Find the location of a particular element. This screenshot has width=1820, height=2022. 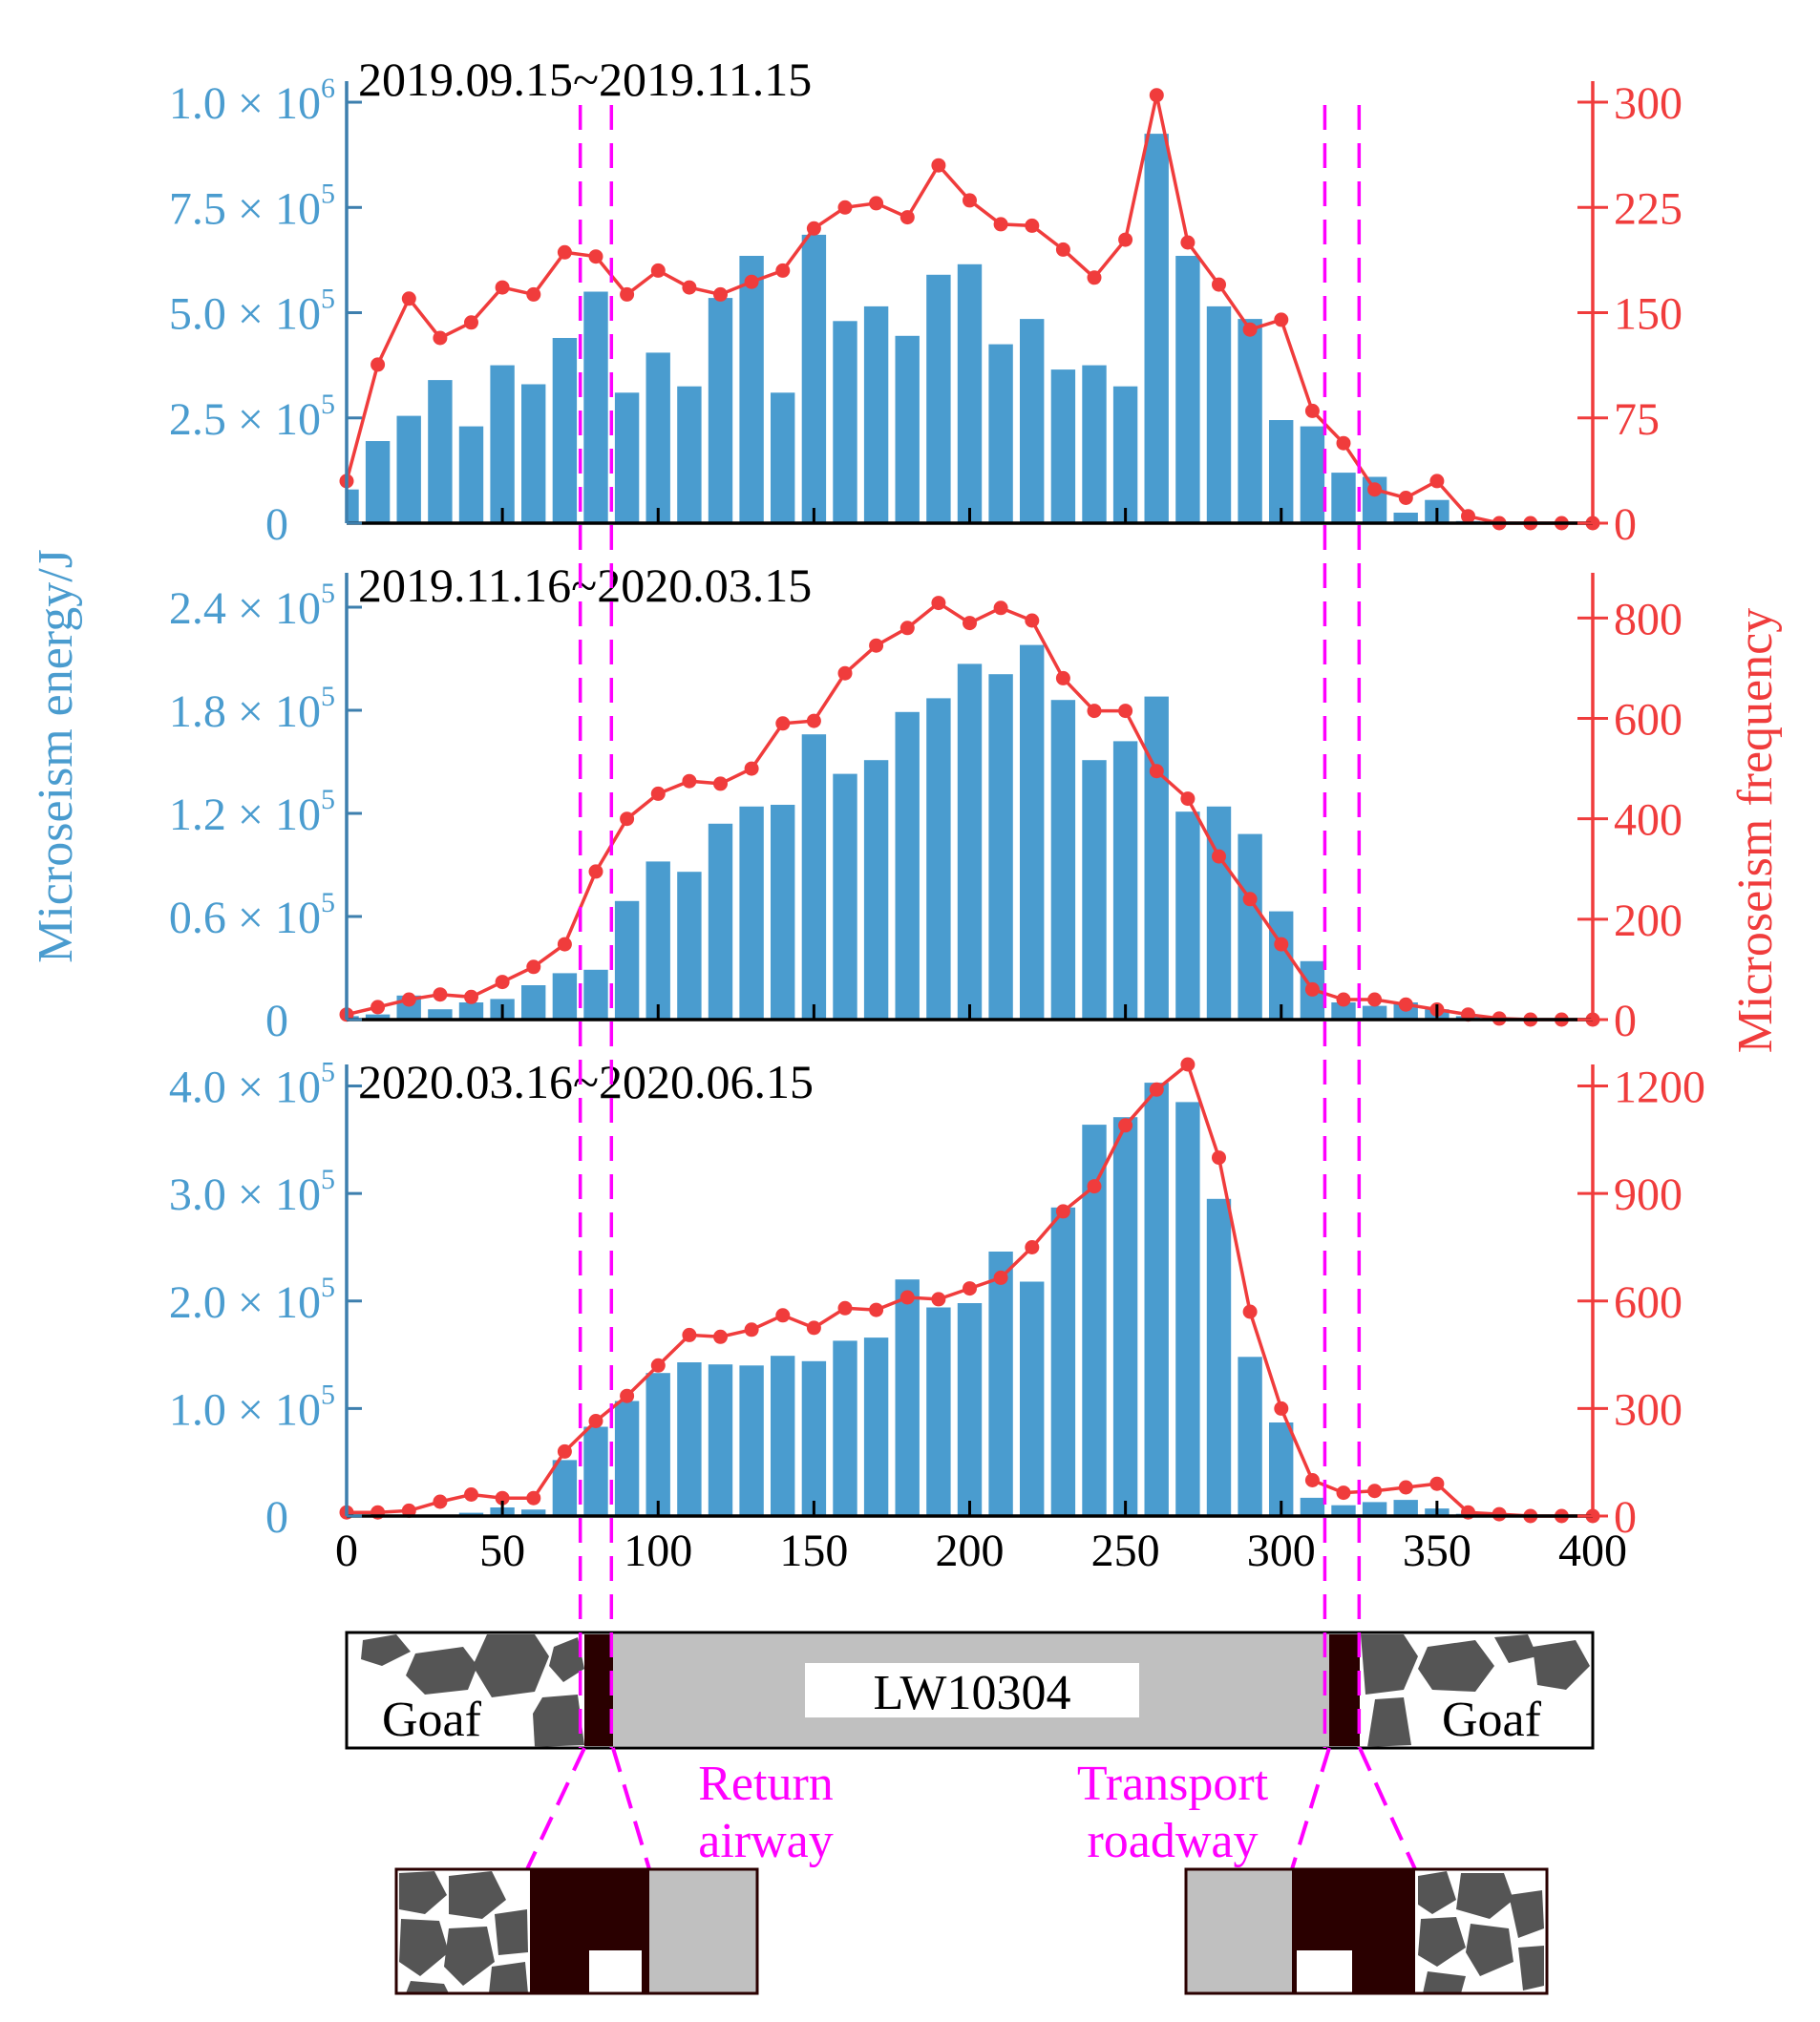

panel-label: LW10304 is located at coordinates (972, 1693).